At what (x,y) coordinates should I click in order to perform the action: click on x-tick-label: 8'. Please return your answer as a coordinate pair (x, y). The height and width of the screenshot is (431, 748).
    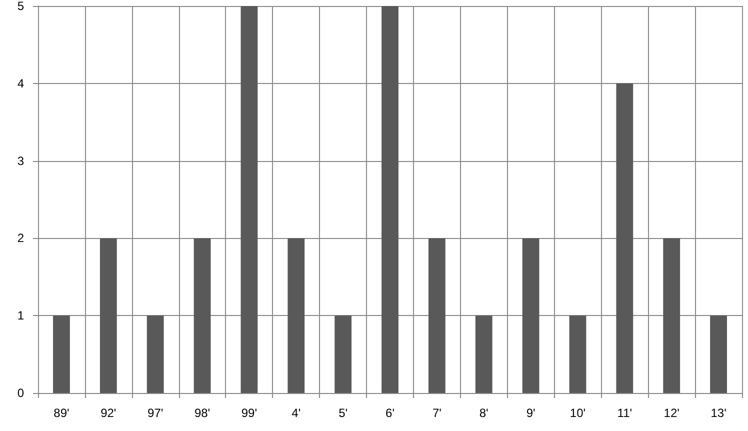
    Looking at the image, I should click on (483, 413).